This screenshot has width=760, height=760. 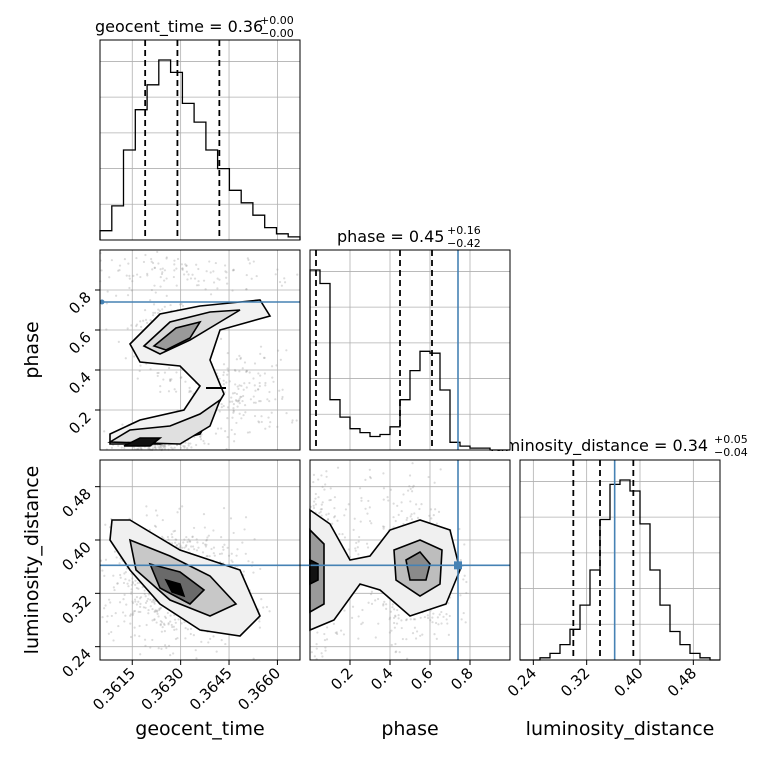 What do you see at coordinates (76, 503) in the screenshot?
I see `tick-label-distance-y: 0.48` at bounding box center [76, 503].